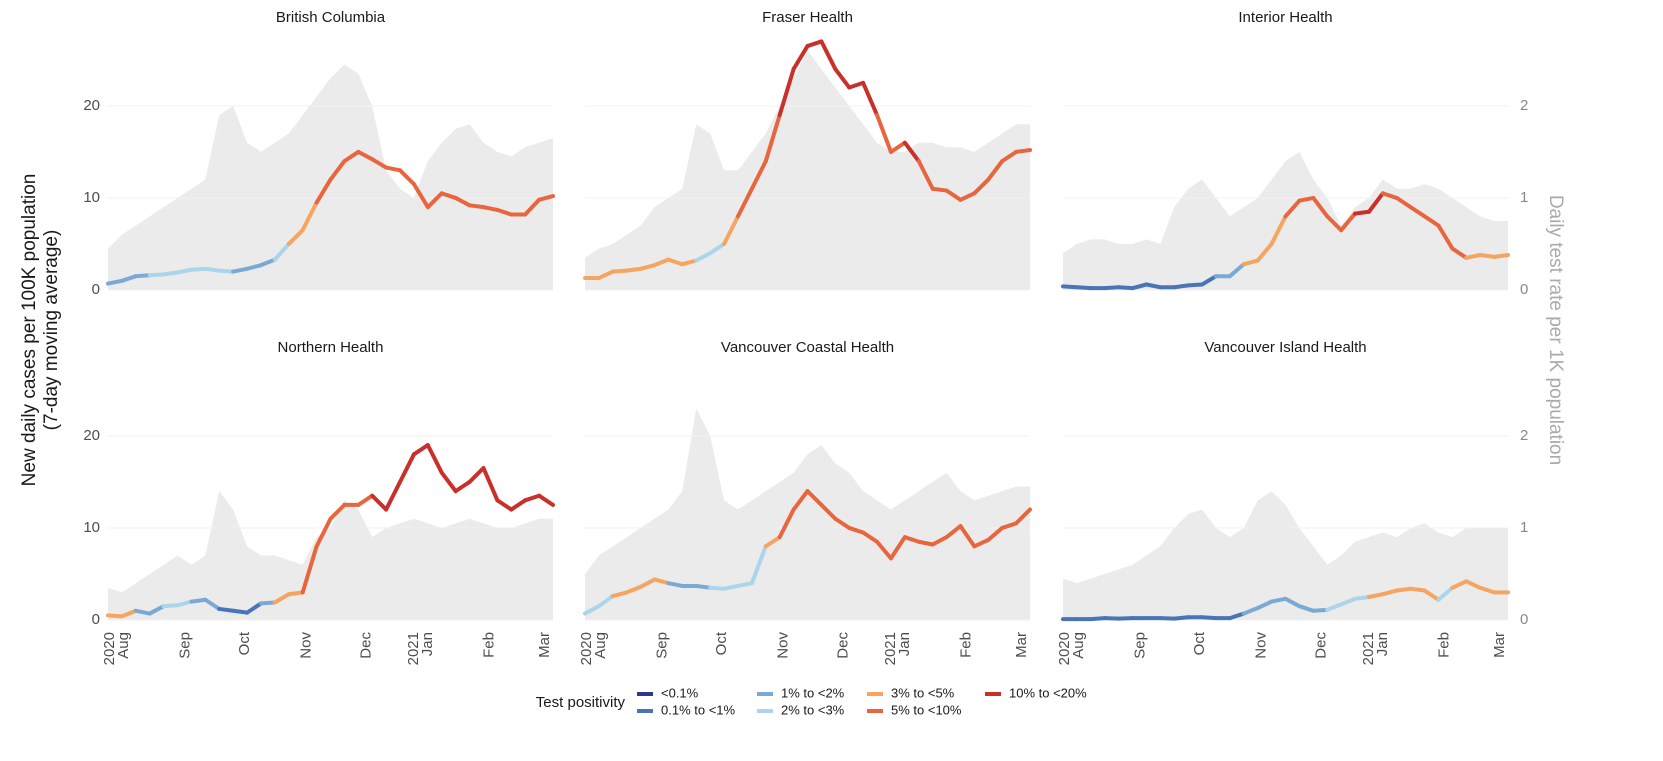 The image size is (1663, 761). Describe the element at coordinates (1524, 435) in the screenshot. I see `y2-tick-label: 2` at that location.